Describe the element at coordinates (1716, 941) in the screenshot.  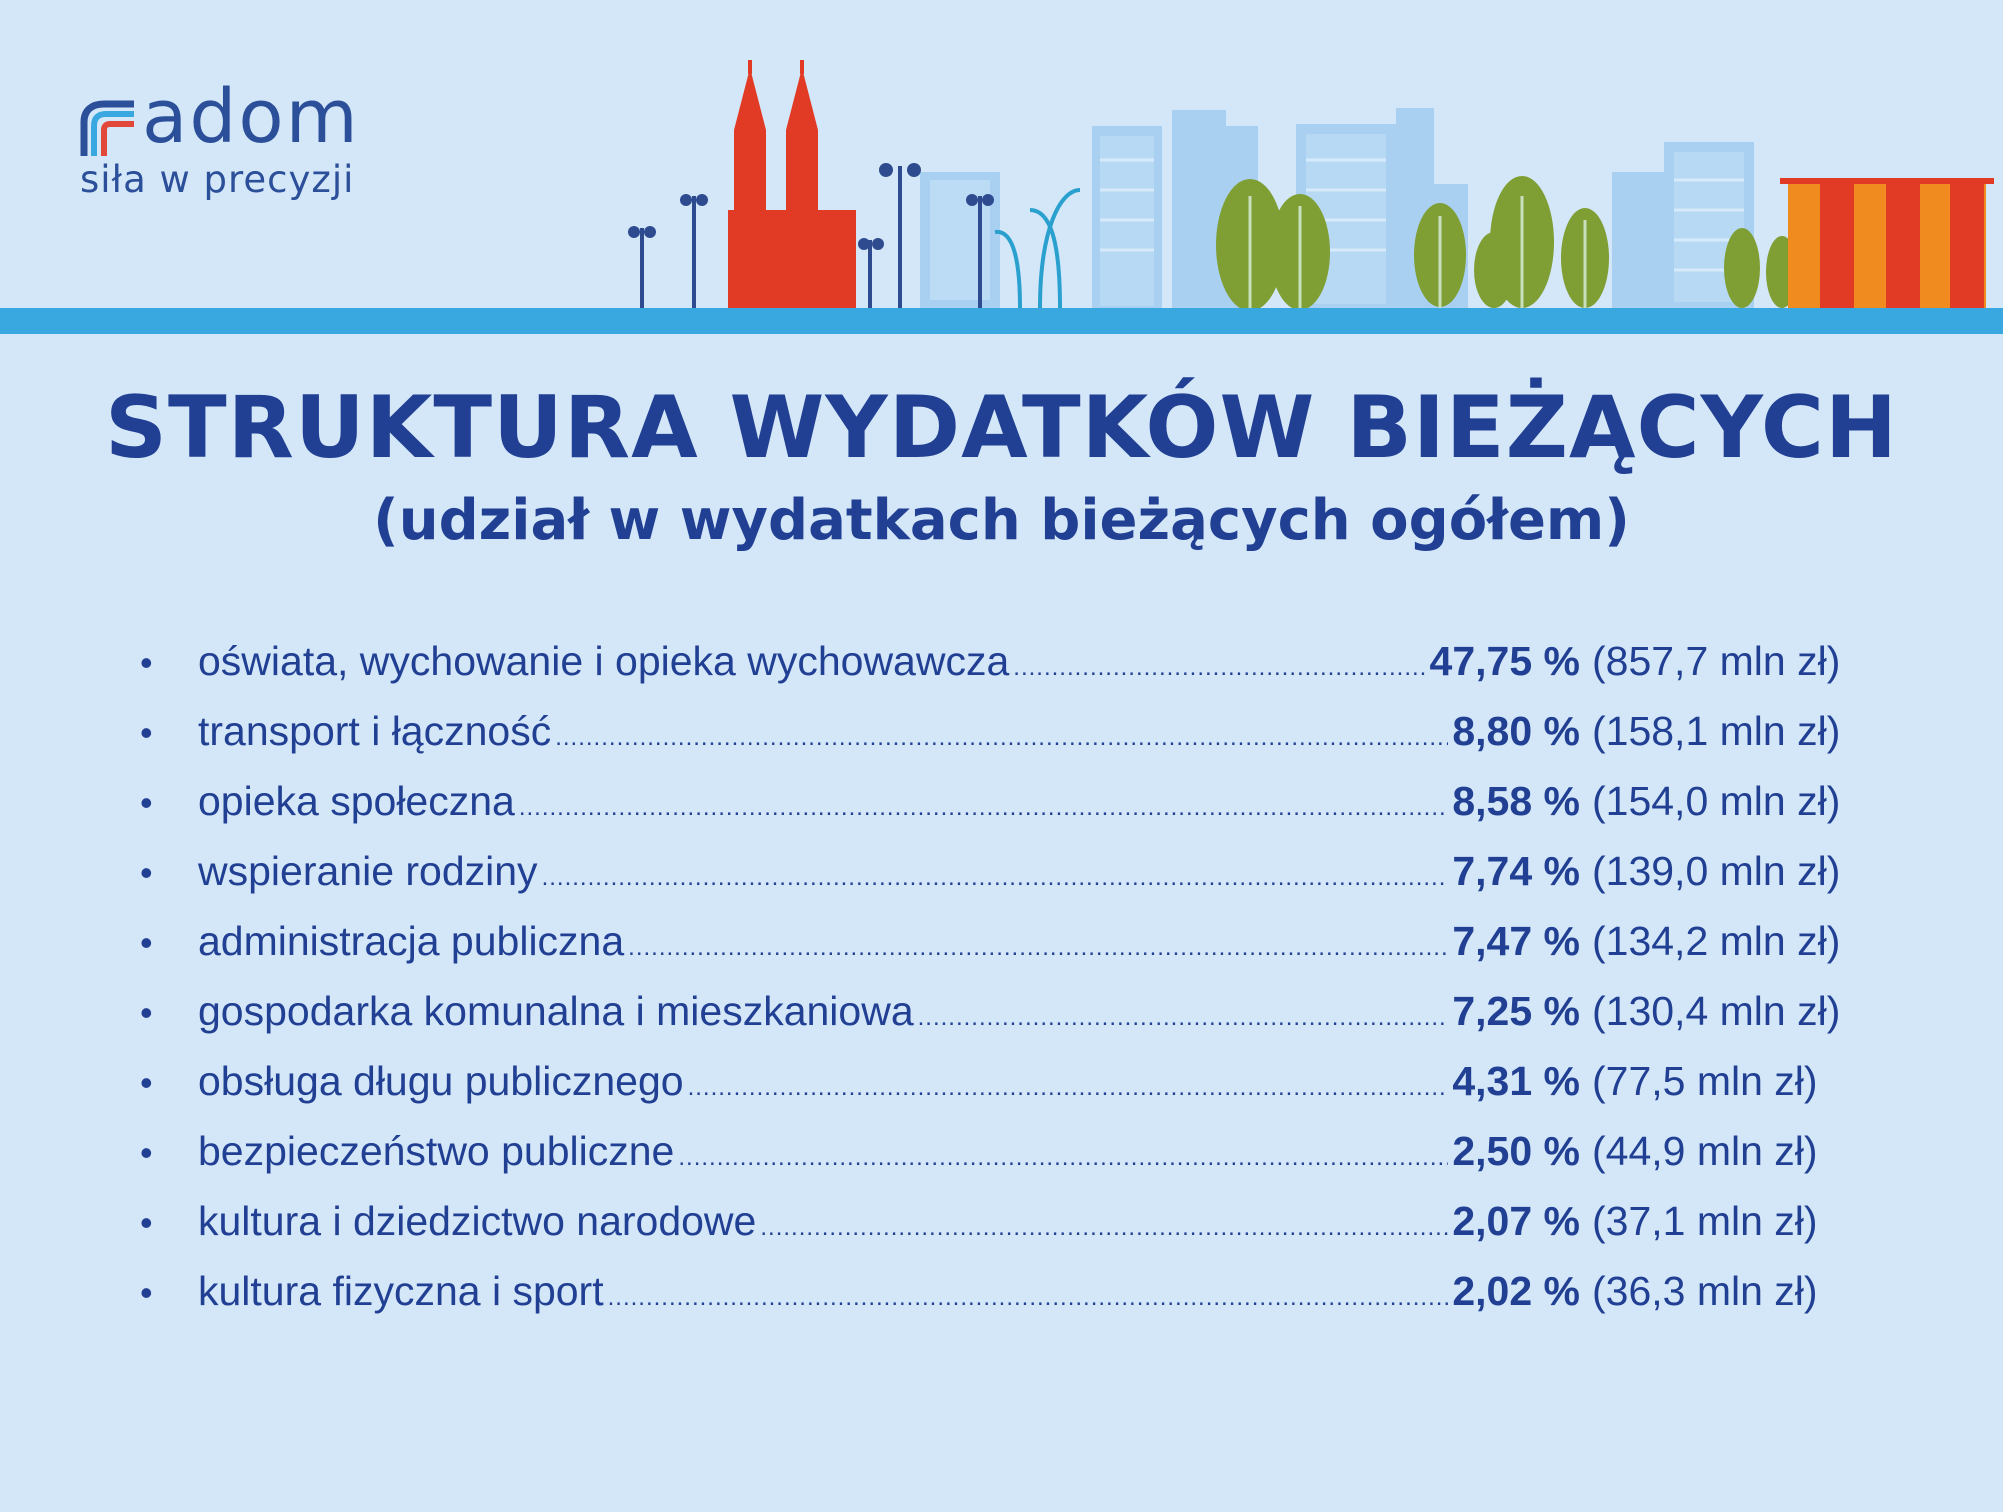
I see `amount-value: (134,2 mln zł)` at that location.